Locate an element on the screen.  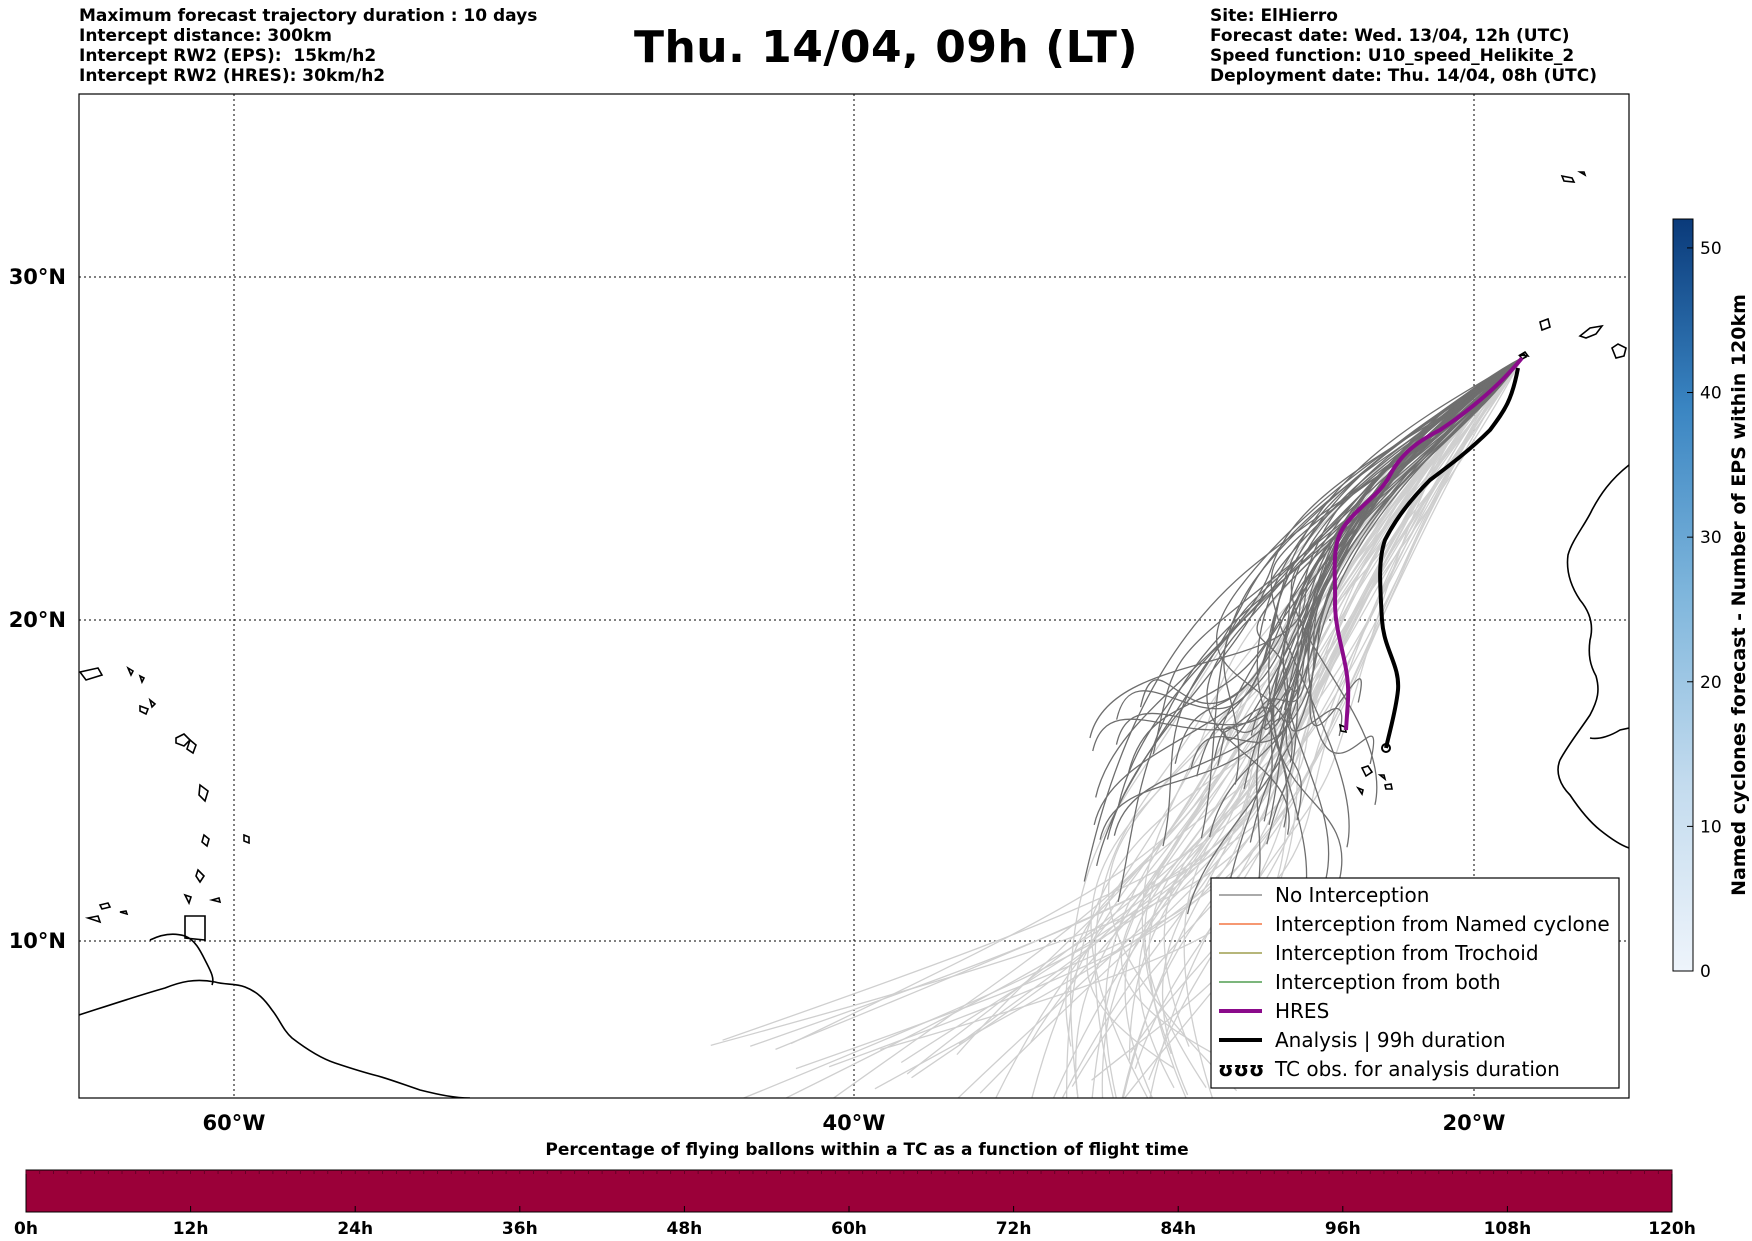
legend-label: Interception from Named cyclone is located at coordinates (1442, 924).